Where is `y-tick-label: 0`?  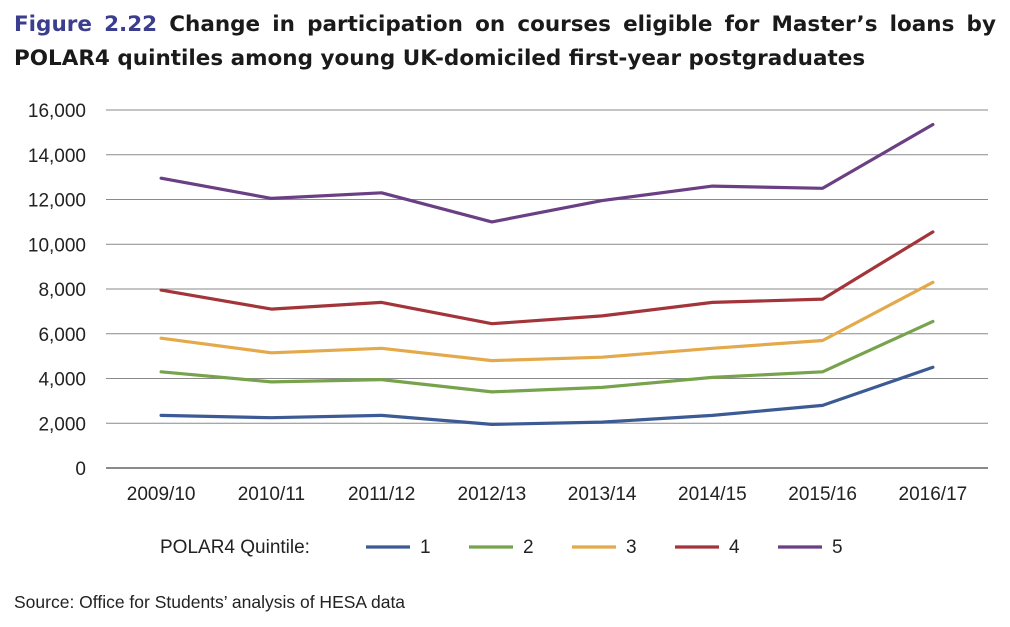
y-tick-label: 0 is located at coordinates (80, 469).